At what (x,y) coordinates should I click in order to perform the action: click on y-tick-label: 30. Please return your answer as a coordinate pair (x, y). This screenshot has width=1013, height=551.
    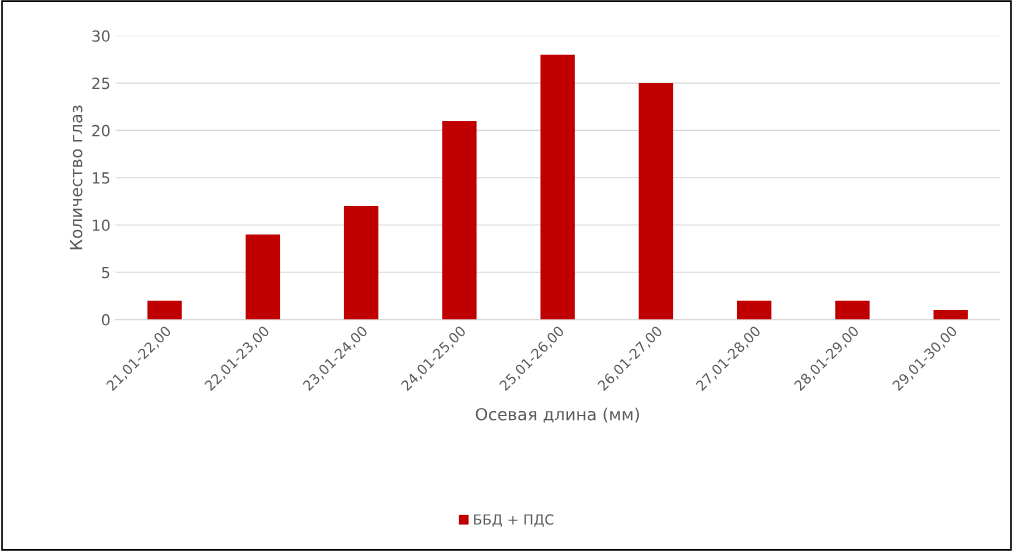
    Looking at the image, I should click on (101, 36).